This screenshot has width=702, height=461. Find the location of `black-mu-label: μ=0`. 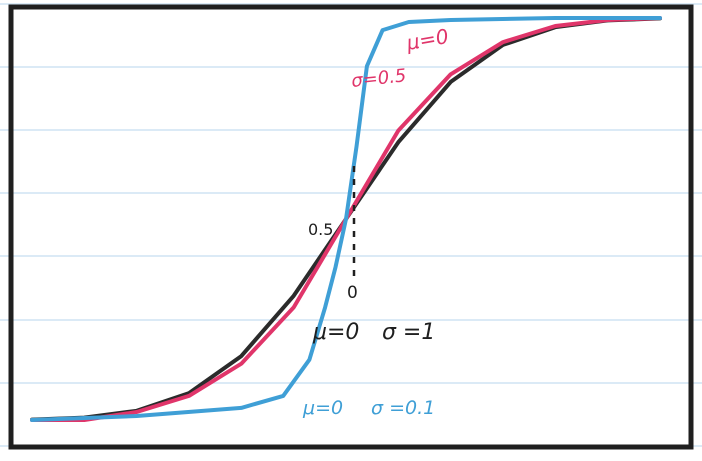

black-mu-label: μ=0 is located at coordinates (335, 332).